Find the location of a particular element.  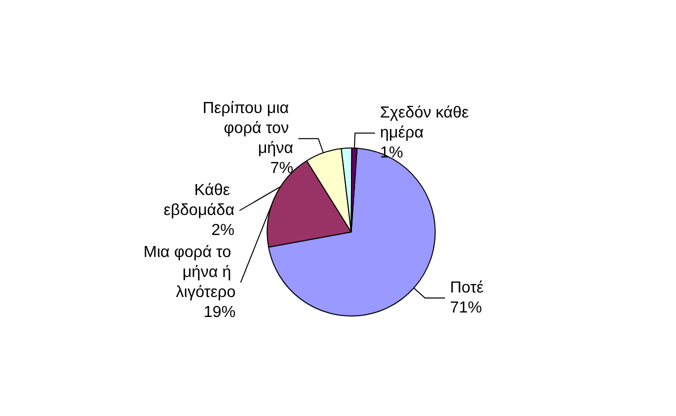

slice-label: Μια φορά το μήνα ή λιγότερο is located at coordinates (190, 273).